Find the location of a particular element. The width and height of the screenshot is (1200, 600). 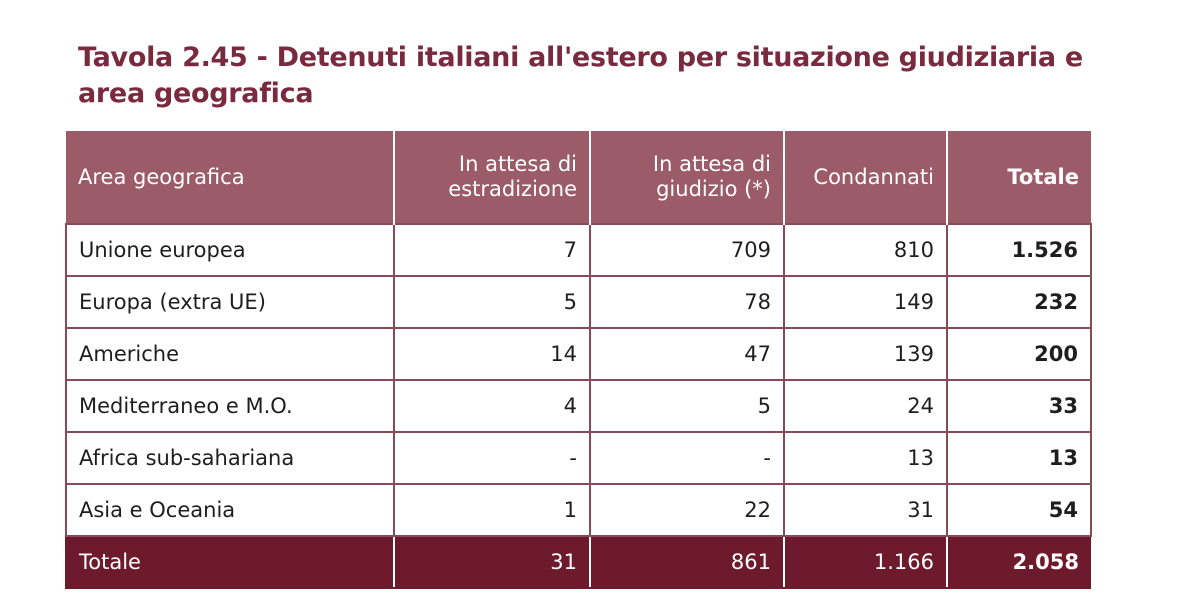

header-estradizione: In attesa di estradizione is located at coordinates (491, 177).